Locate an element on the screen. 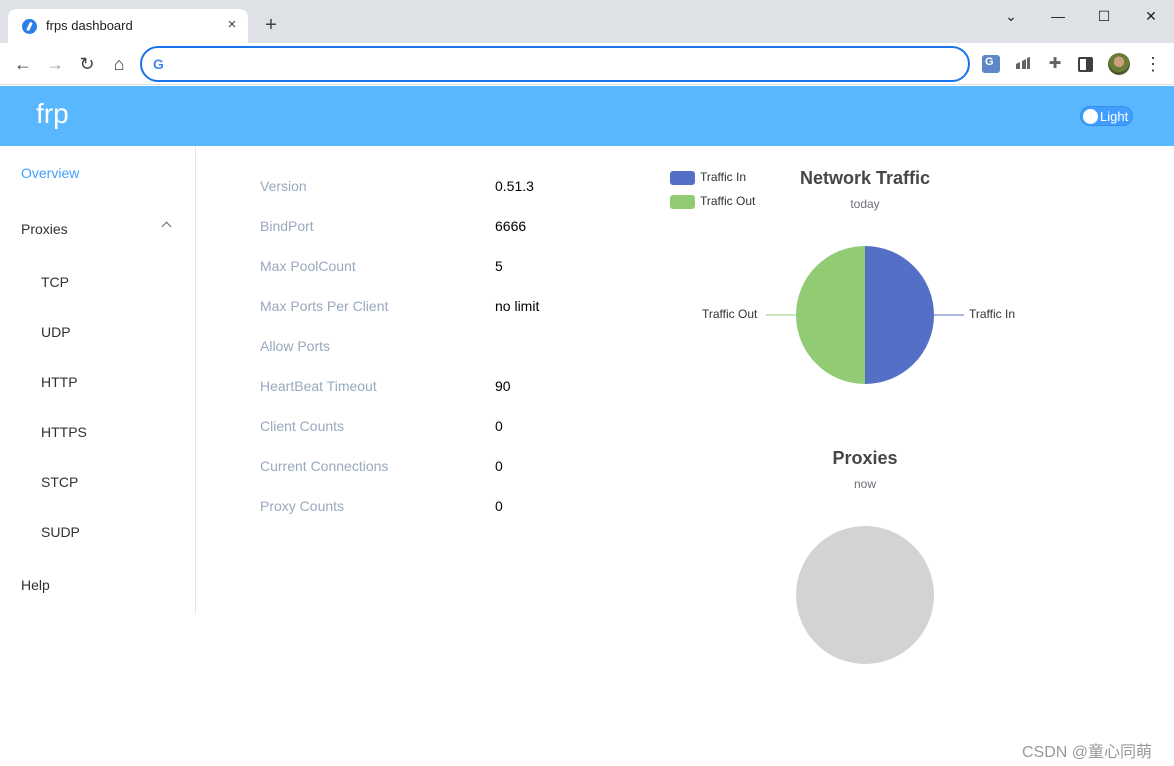 This screenshot has height=766, width=1174. legend-item-traffic-out: Traffic Out is located at coordinates (730, 202).